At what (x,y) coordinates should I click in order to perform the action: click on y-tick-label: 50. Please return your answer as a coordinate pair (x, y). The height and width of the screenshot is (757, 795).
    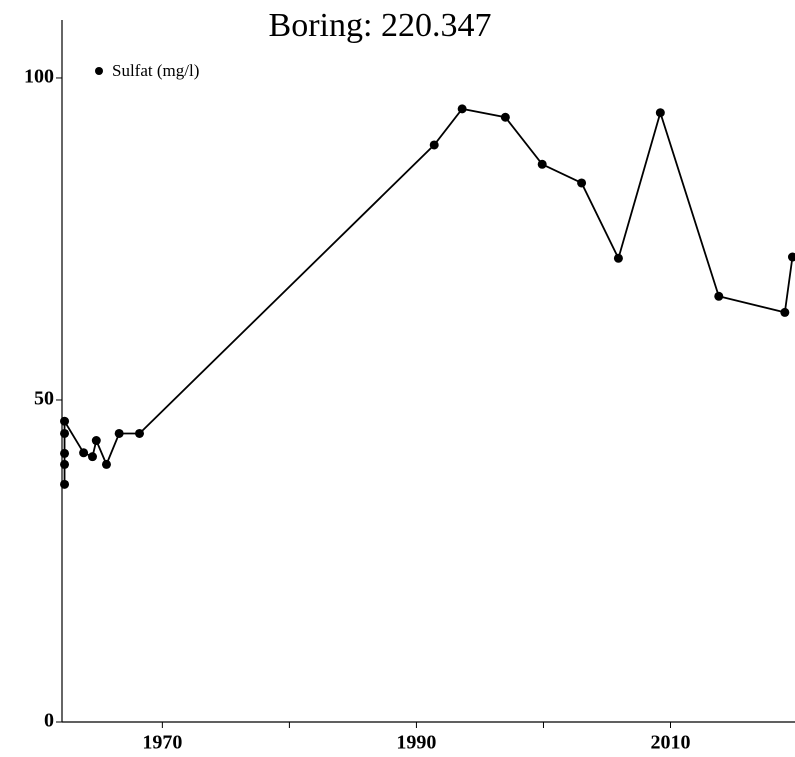
    Looking at the image, I should click on (44, 399).